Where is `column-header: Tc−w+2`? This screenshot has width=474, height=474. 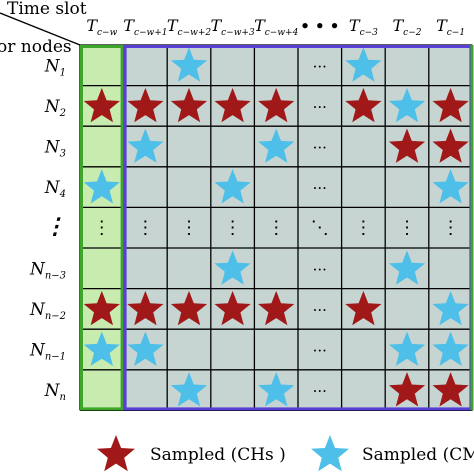
column-header: Tc−w+2 is located at coordinates (189, 27).